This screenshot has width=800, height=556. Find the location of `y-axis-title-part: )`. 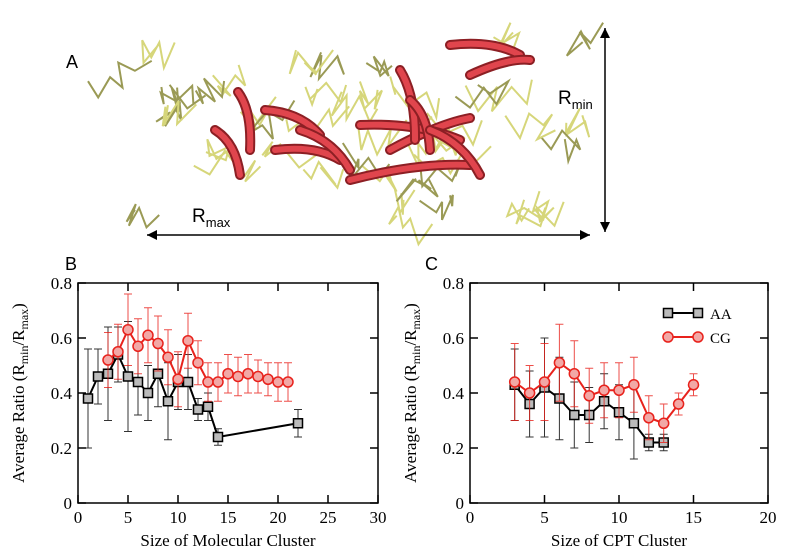

y-axis-title-part: ) is located at coordinates (410, 306).